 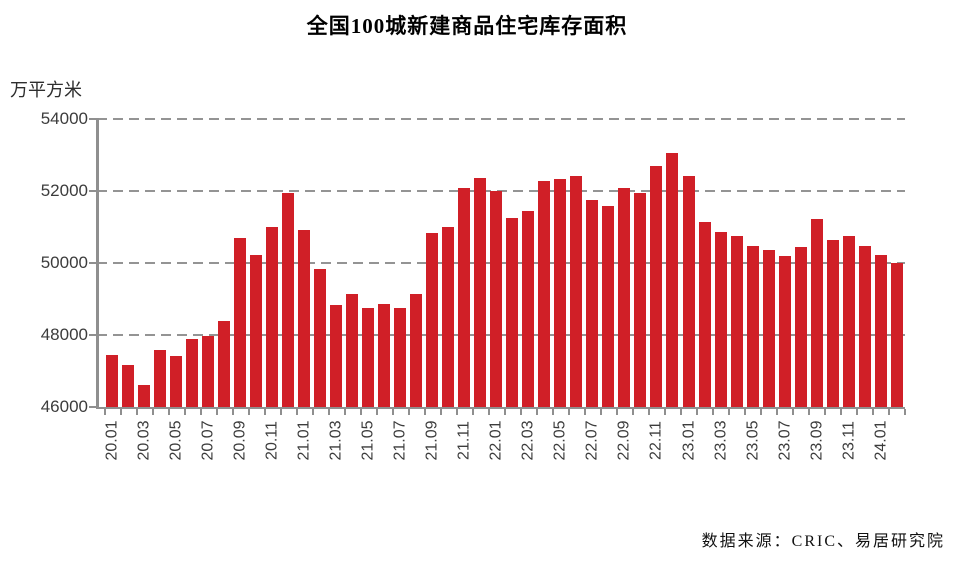 What do you see at coordinates (384, 355) in the screenshot?
I see `bar-21.06` at bounding box center [384, 355].